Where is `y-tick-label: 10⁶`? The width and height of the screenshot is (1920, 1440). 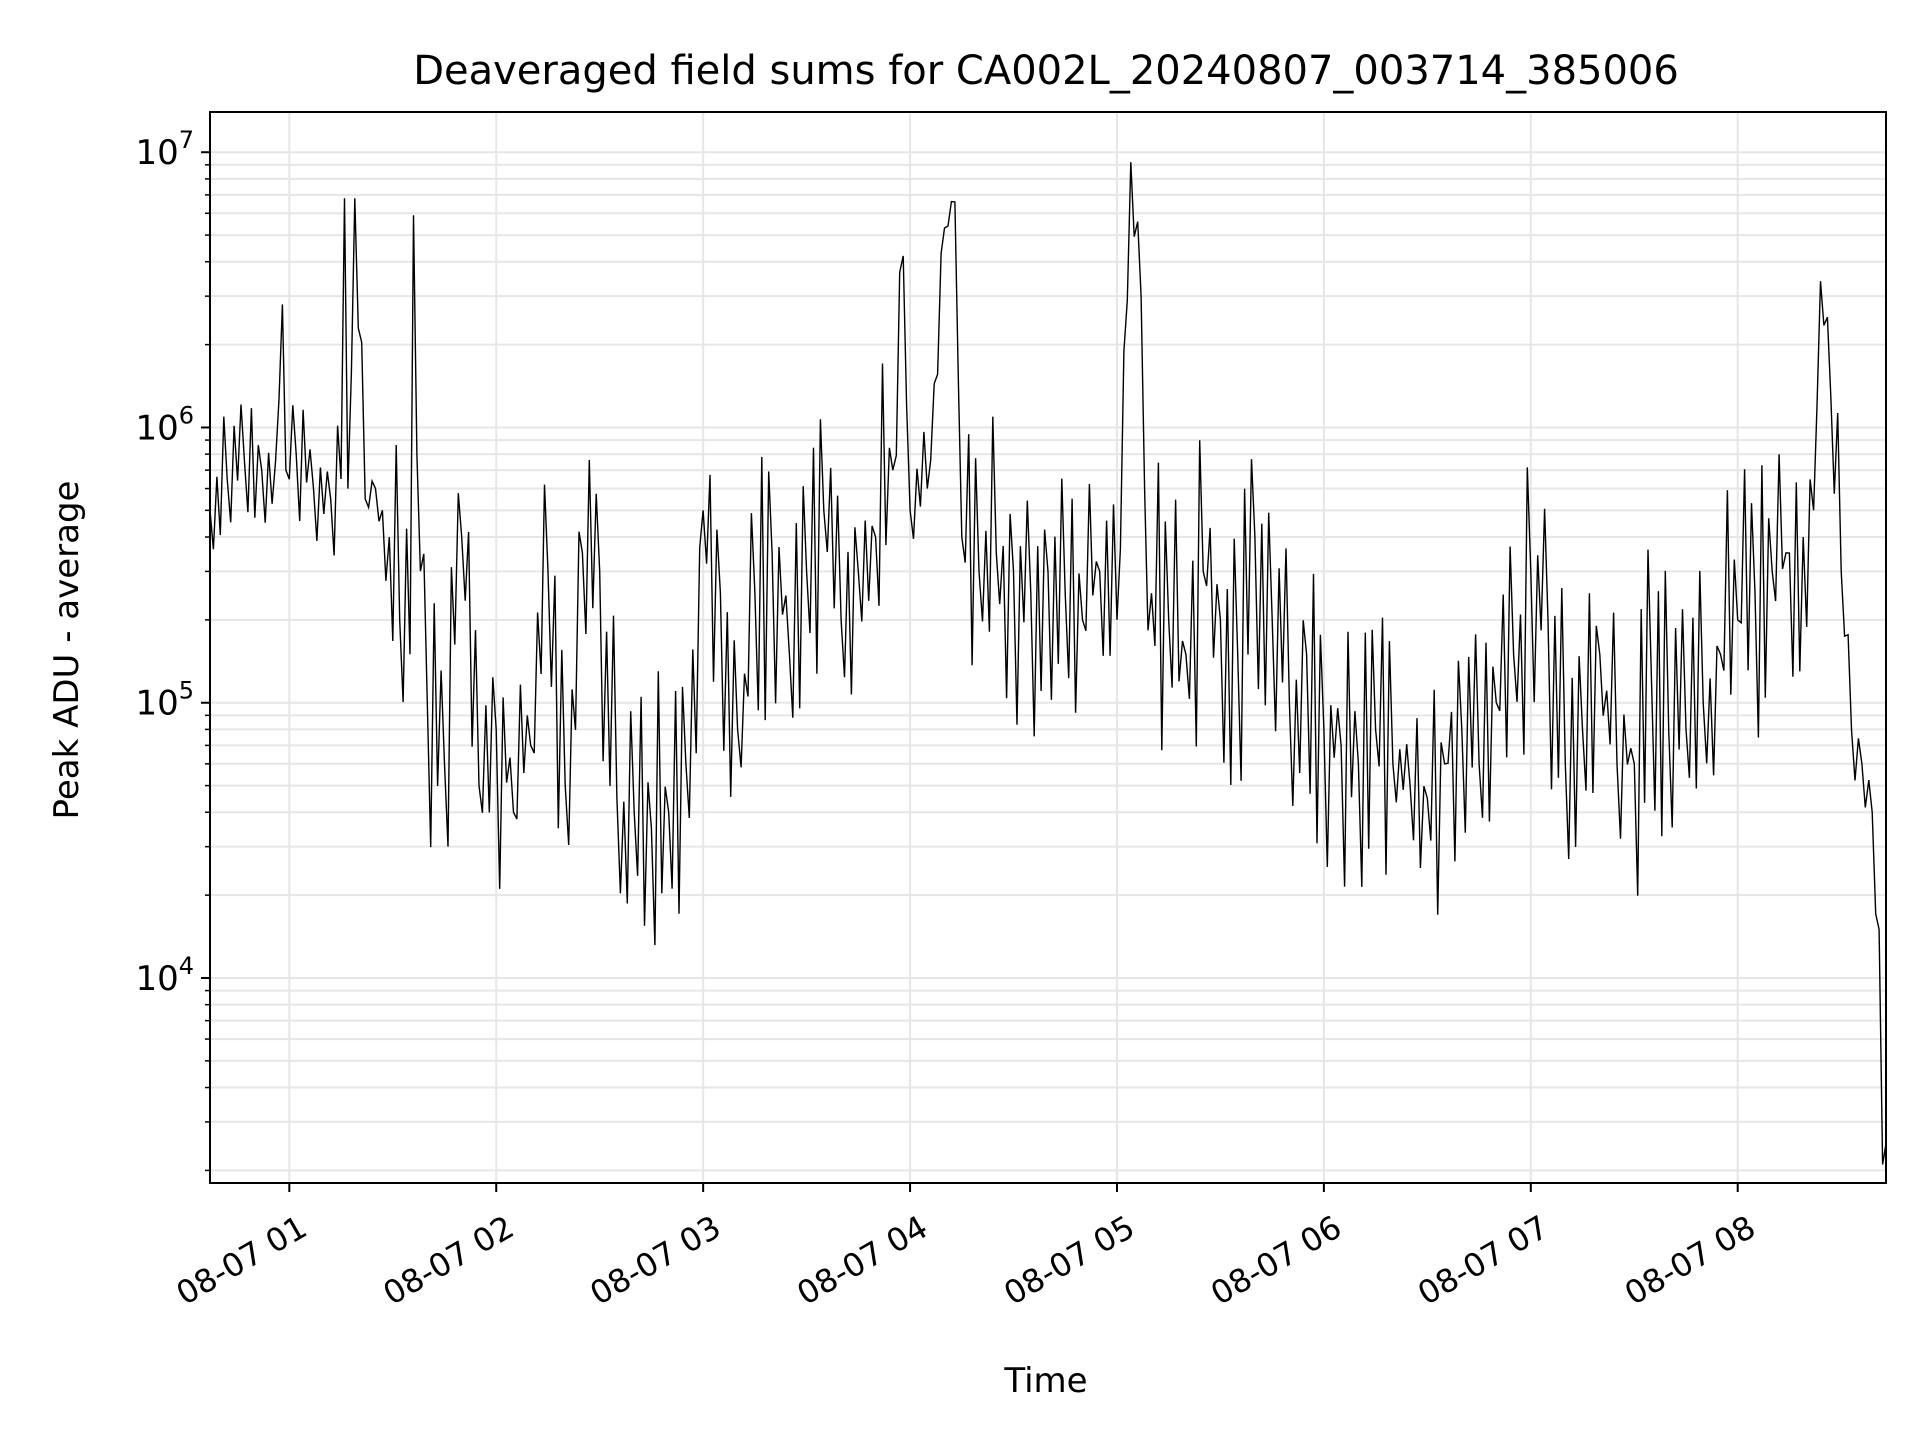
y-tick-label: 10⁶ is located at coordinates (164, 424).